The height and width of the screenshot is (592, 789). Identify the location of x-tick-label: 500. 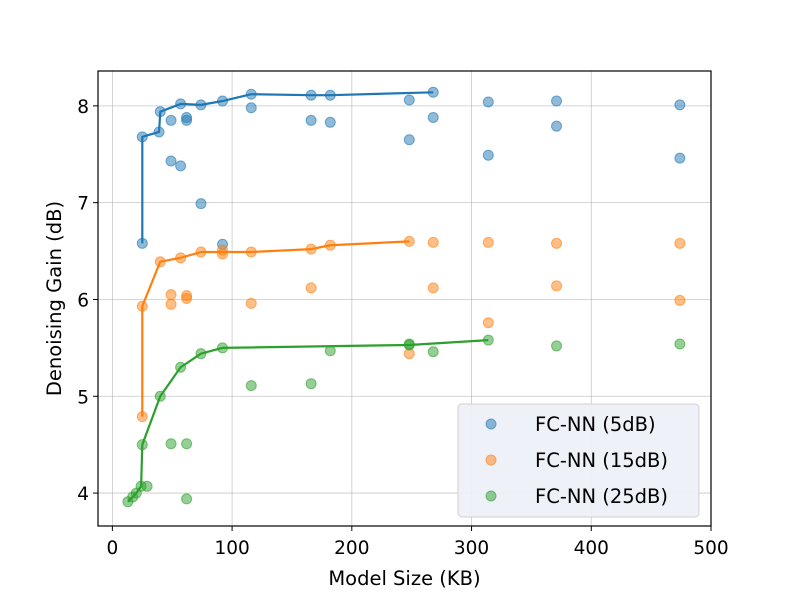
(710, 548).